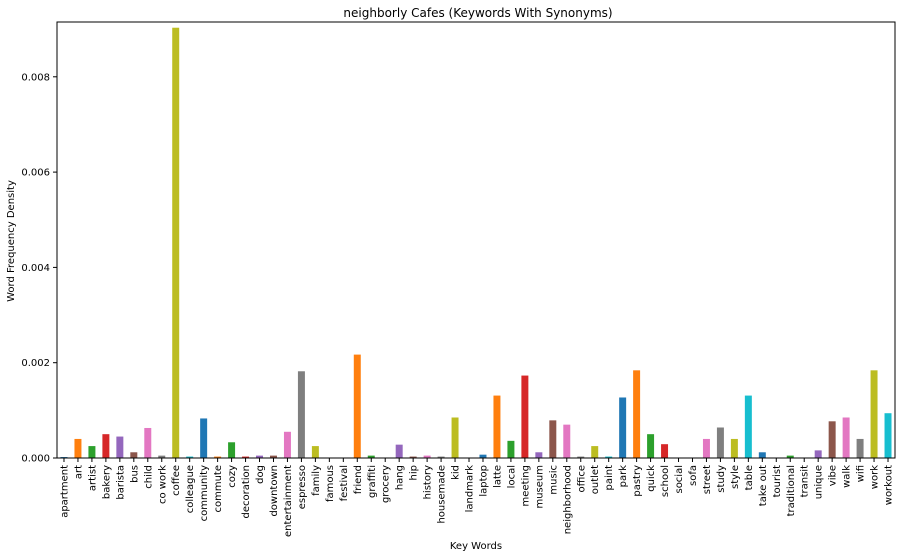  What do you see at coordinates (609, 478) in the screenshot?
I see `x-tick-label: paint` at bounding box center [609, 478].